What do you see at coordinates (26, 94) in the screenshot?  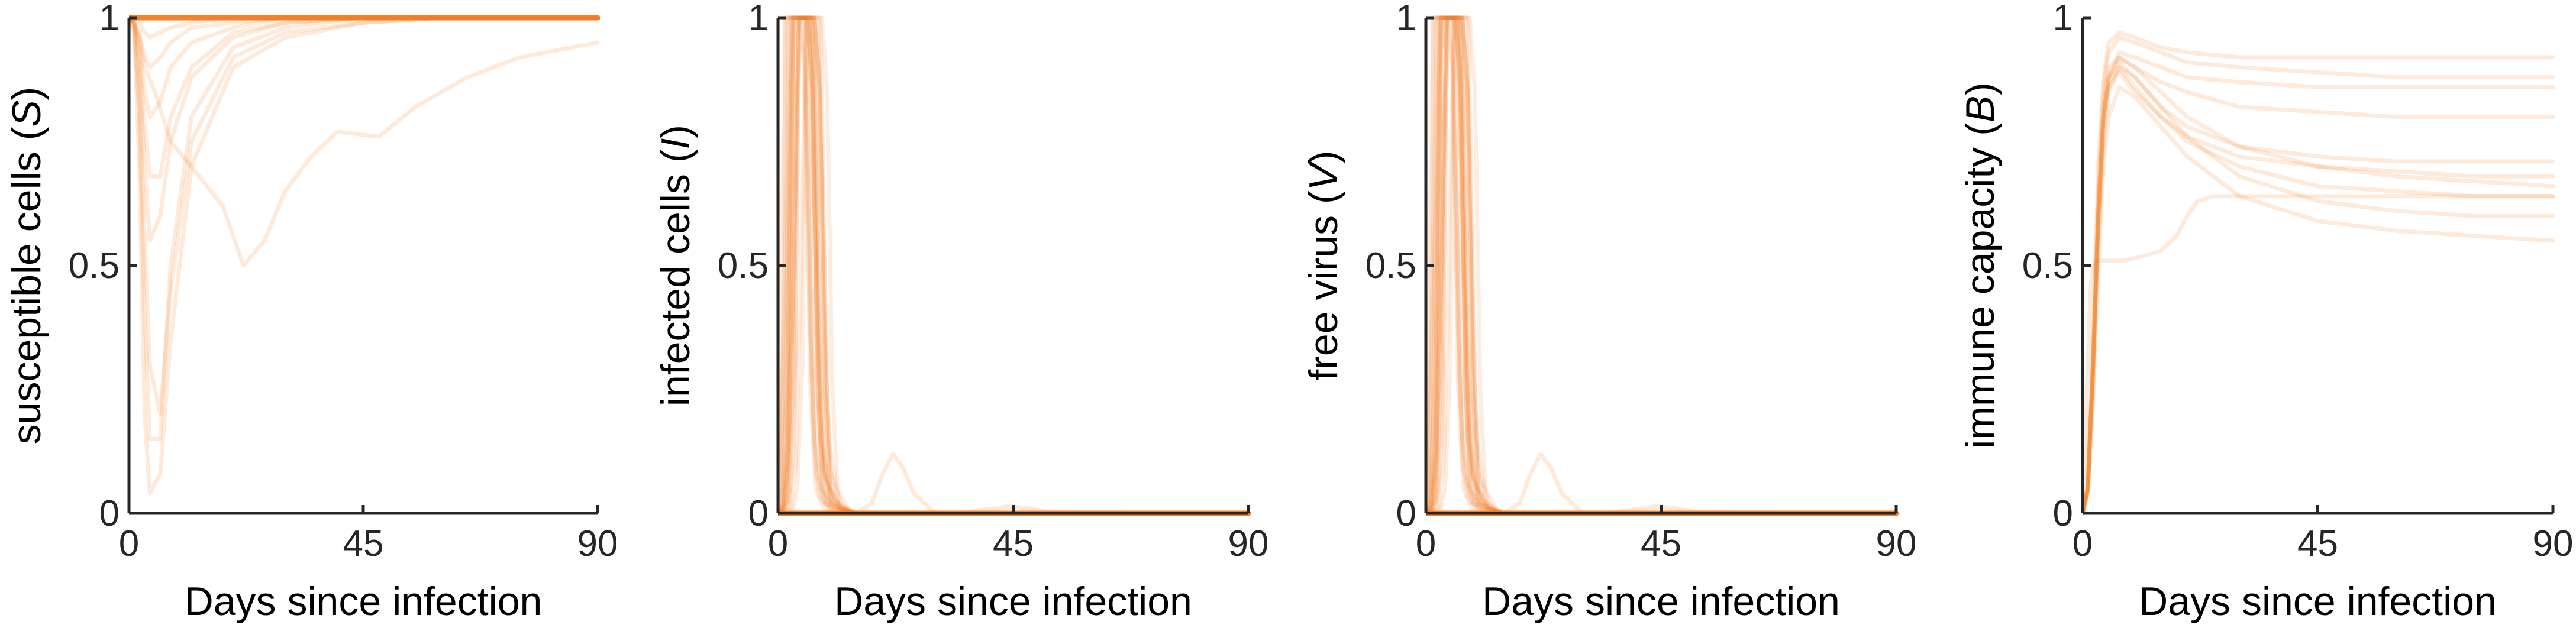 I see `ylabel-susceptible-close: )` at bounding box center [26, 94].